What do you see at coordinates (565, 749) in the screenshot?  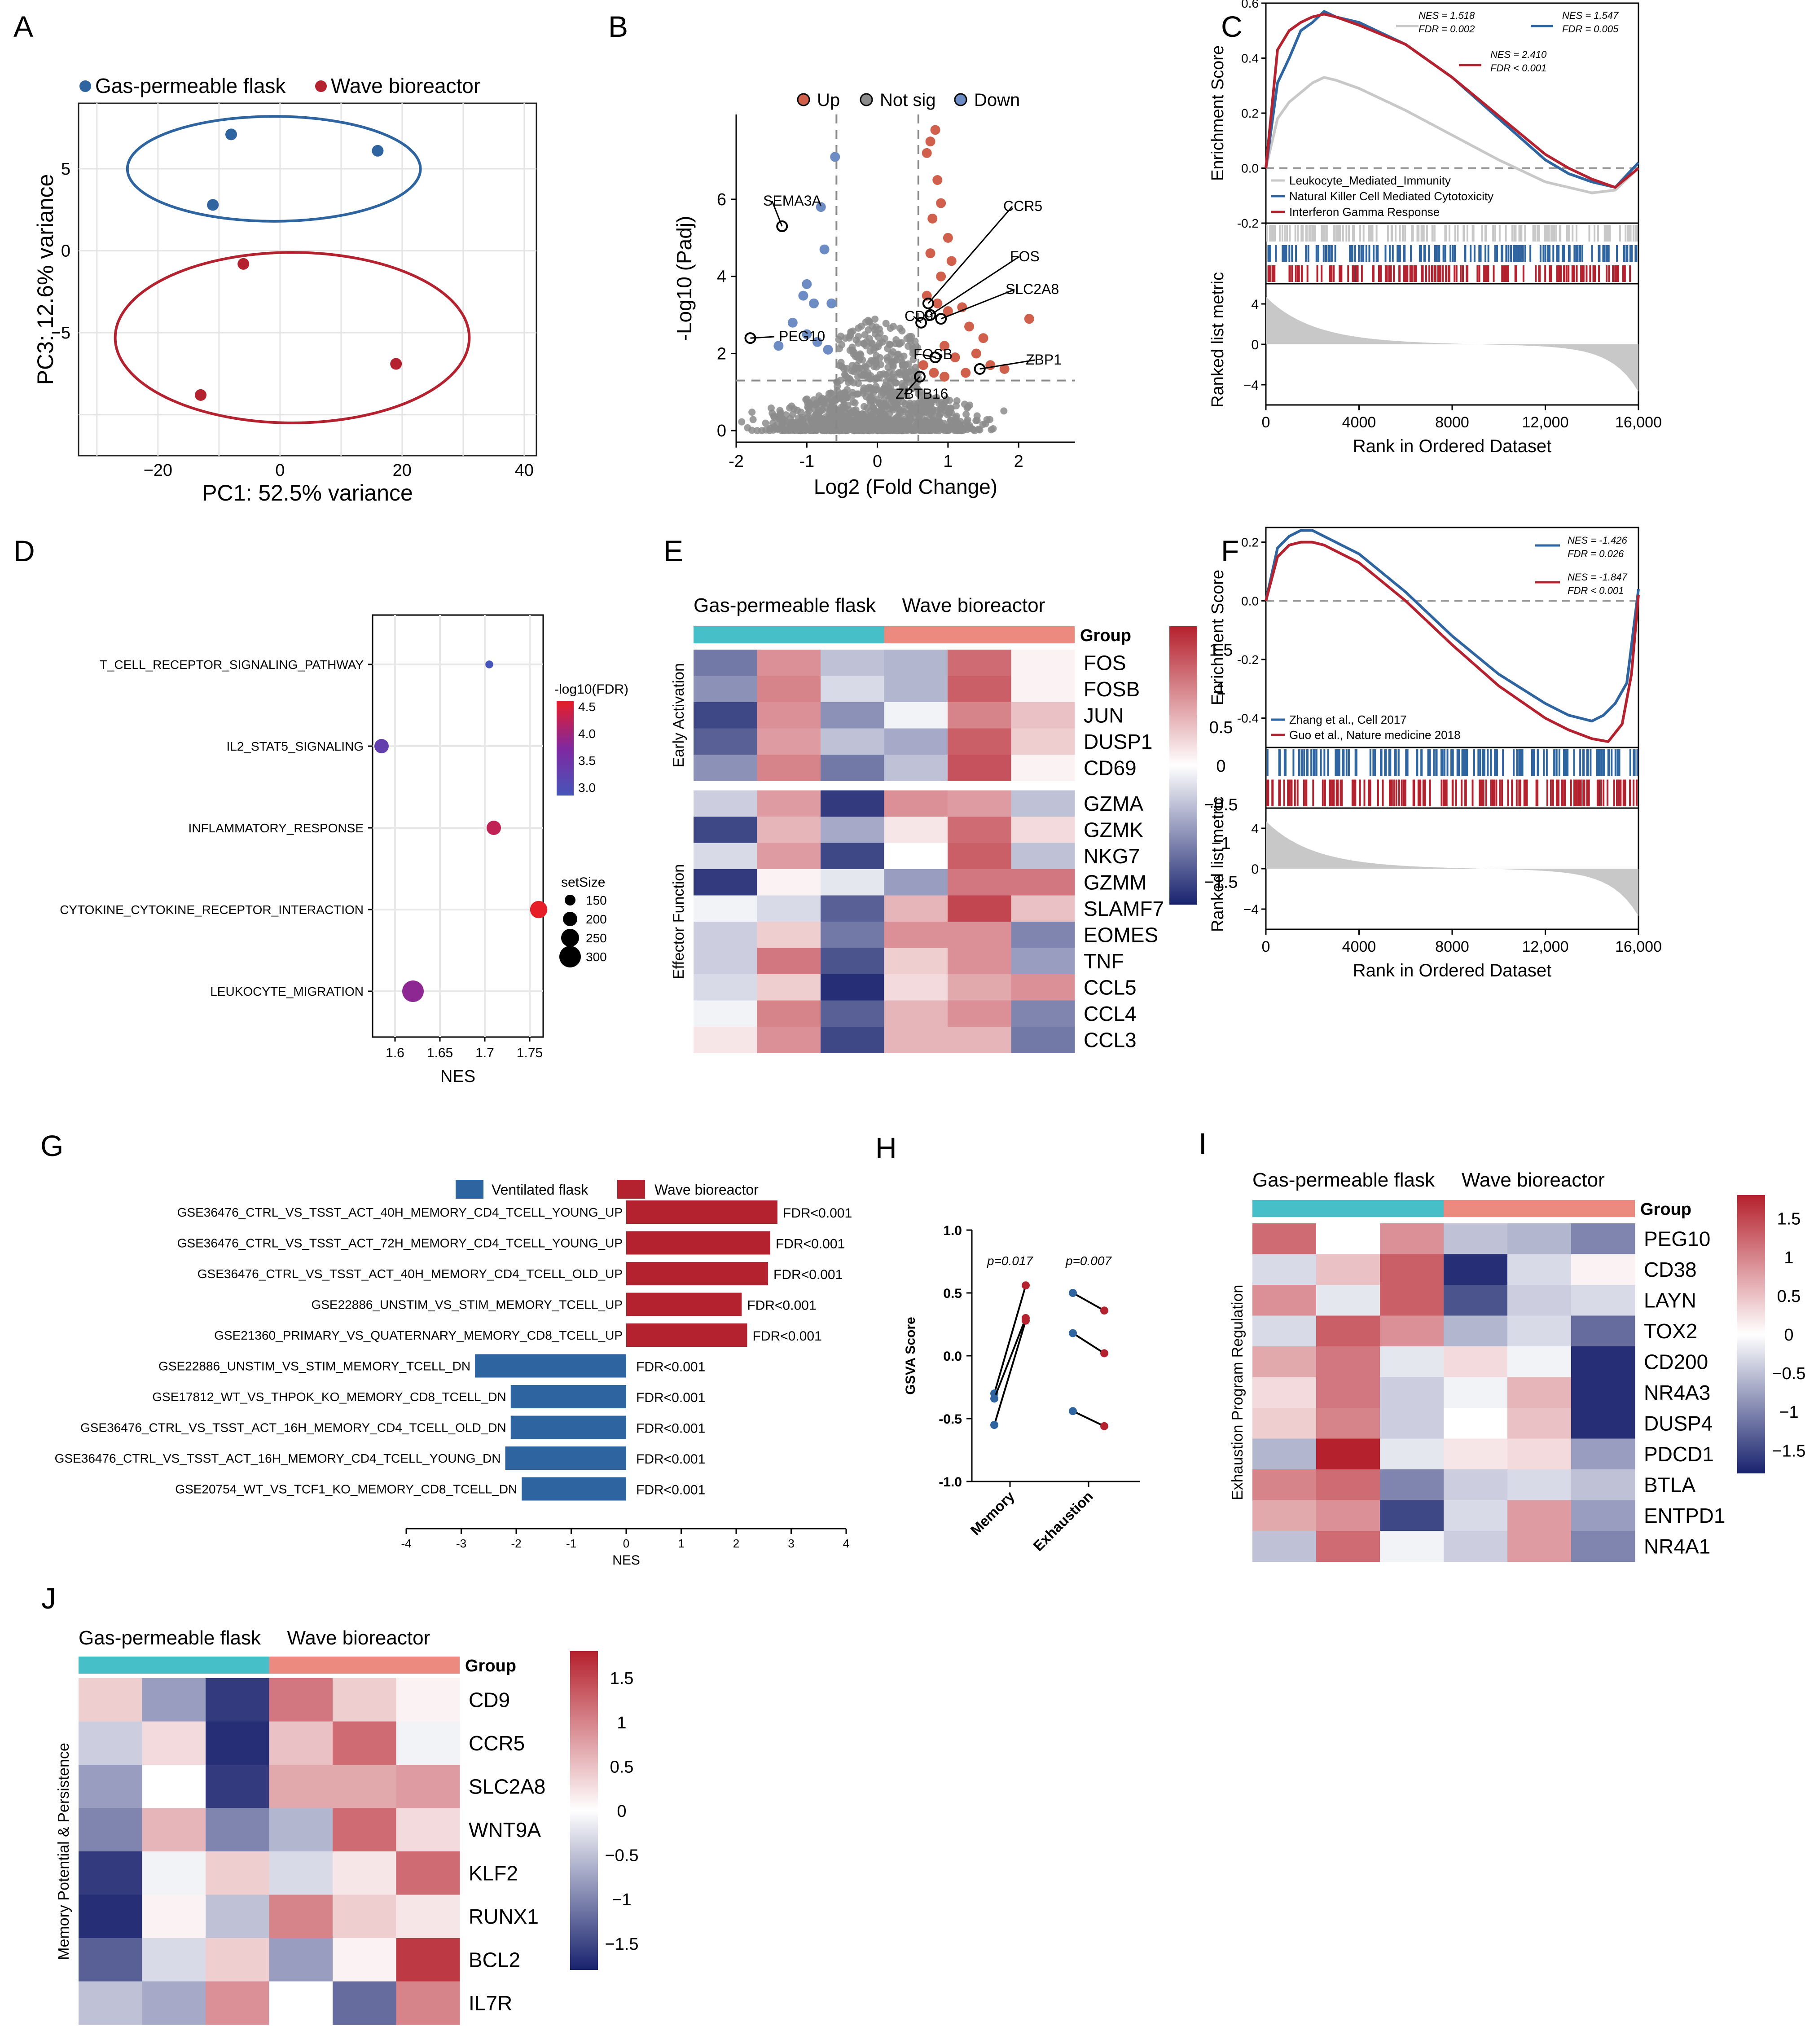 I see `color-bar` at bounding box center [565, 749].